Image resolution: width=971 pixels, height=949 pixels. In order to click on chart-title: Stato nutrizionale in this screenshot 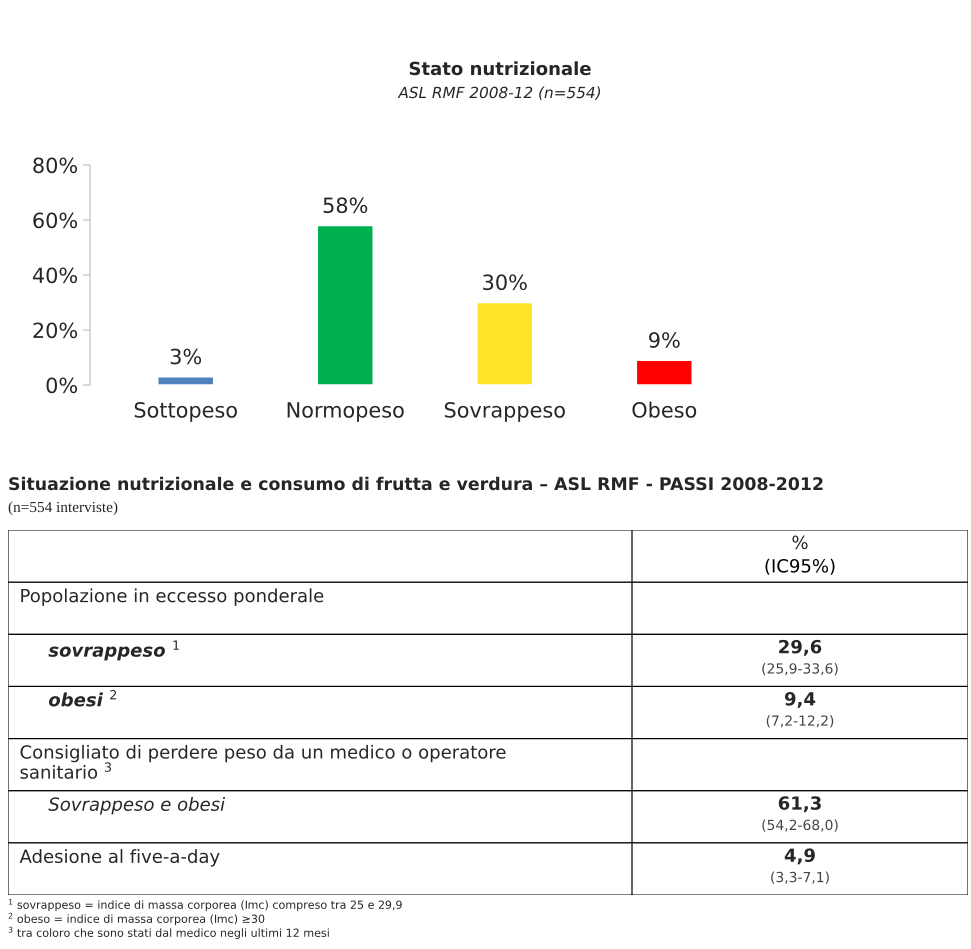, I will do `click(500, 68)`.